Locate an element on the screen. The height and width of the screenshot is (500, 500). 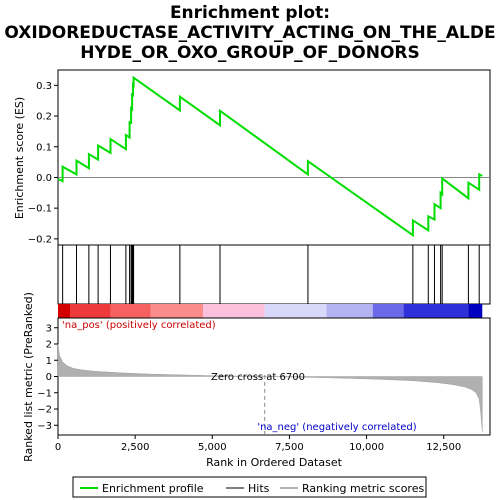
metric-axis: −3 −2 −1 0 1 2 3 is located at coordinates (47, 377).